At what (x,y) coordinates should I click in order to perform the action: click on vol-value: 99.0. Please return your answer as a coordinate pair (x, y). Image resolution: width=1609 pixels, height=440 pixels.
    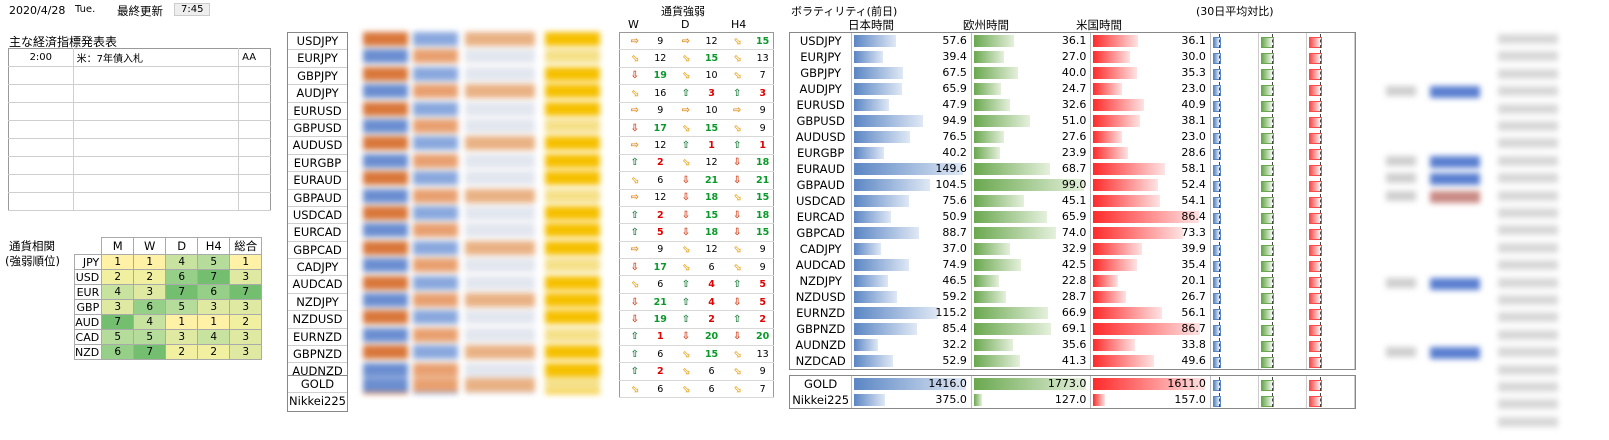
    Looking at the image, I should click on (1074, 184).